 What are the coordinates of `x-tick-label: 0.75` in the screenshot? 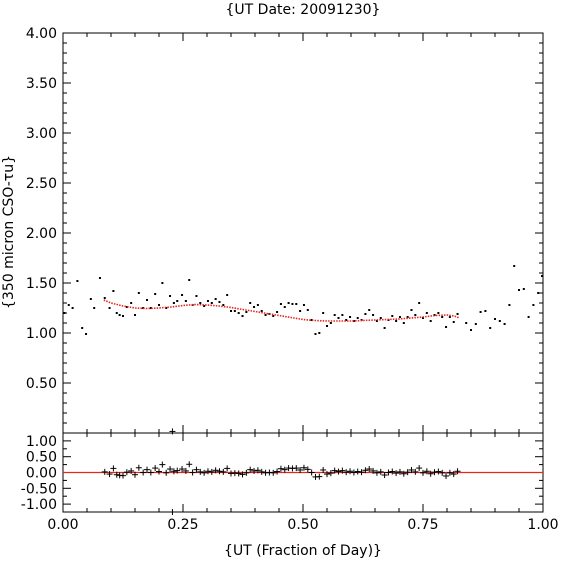 It's located at (422, 525).